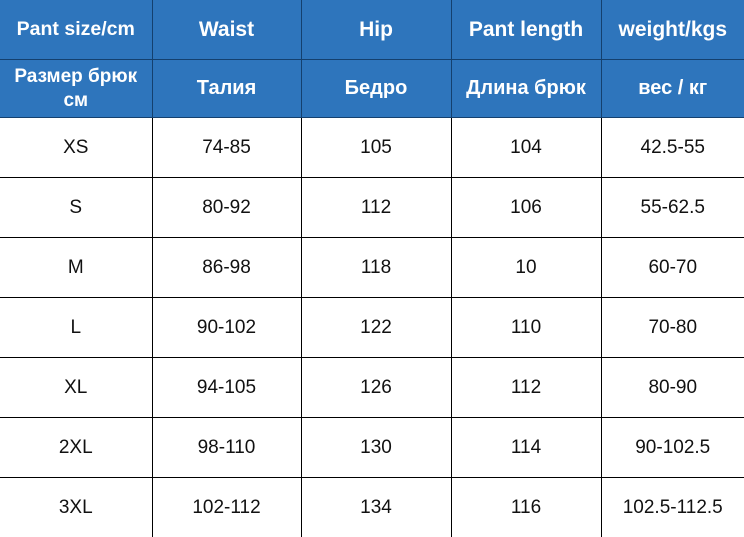  What do you see at coordinates (672, 30) in the screenshot?
I see `column-header-weight-en: weight/kgs` at bounding box center [672, 30].